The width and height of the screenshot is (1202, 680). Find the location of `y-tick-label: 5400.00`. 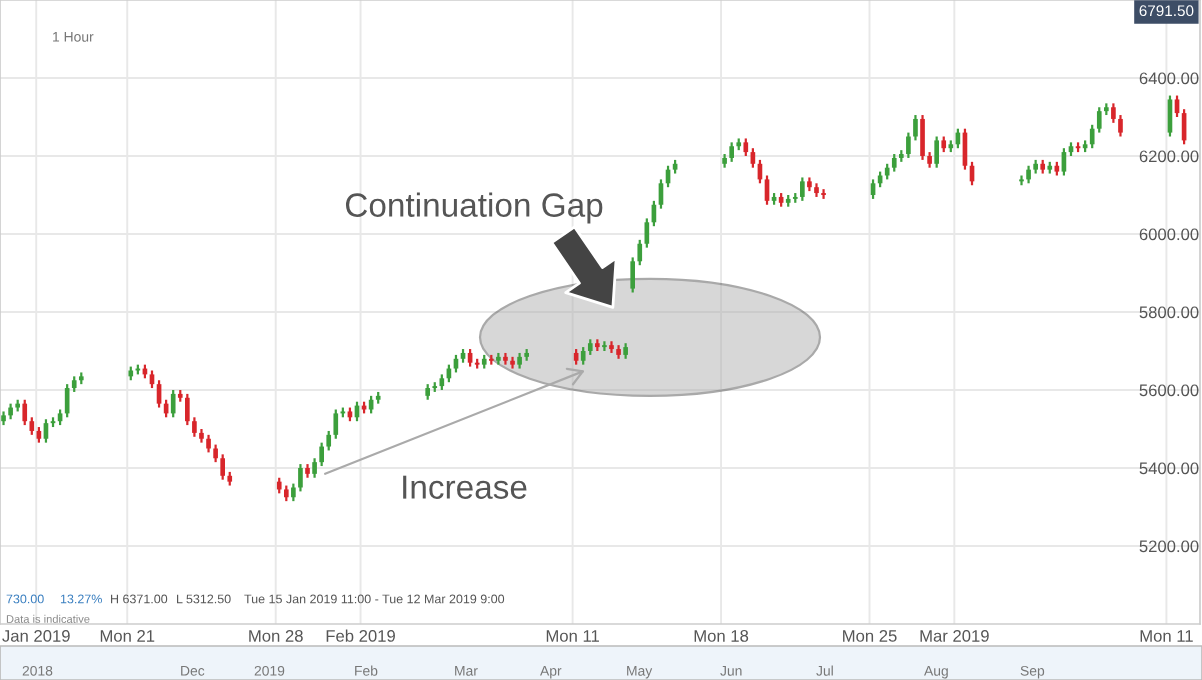

y-tick-label: 5400.00 is located at coordinates (1169, 468).